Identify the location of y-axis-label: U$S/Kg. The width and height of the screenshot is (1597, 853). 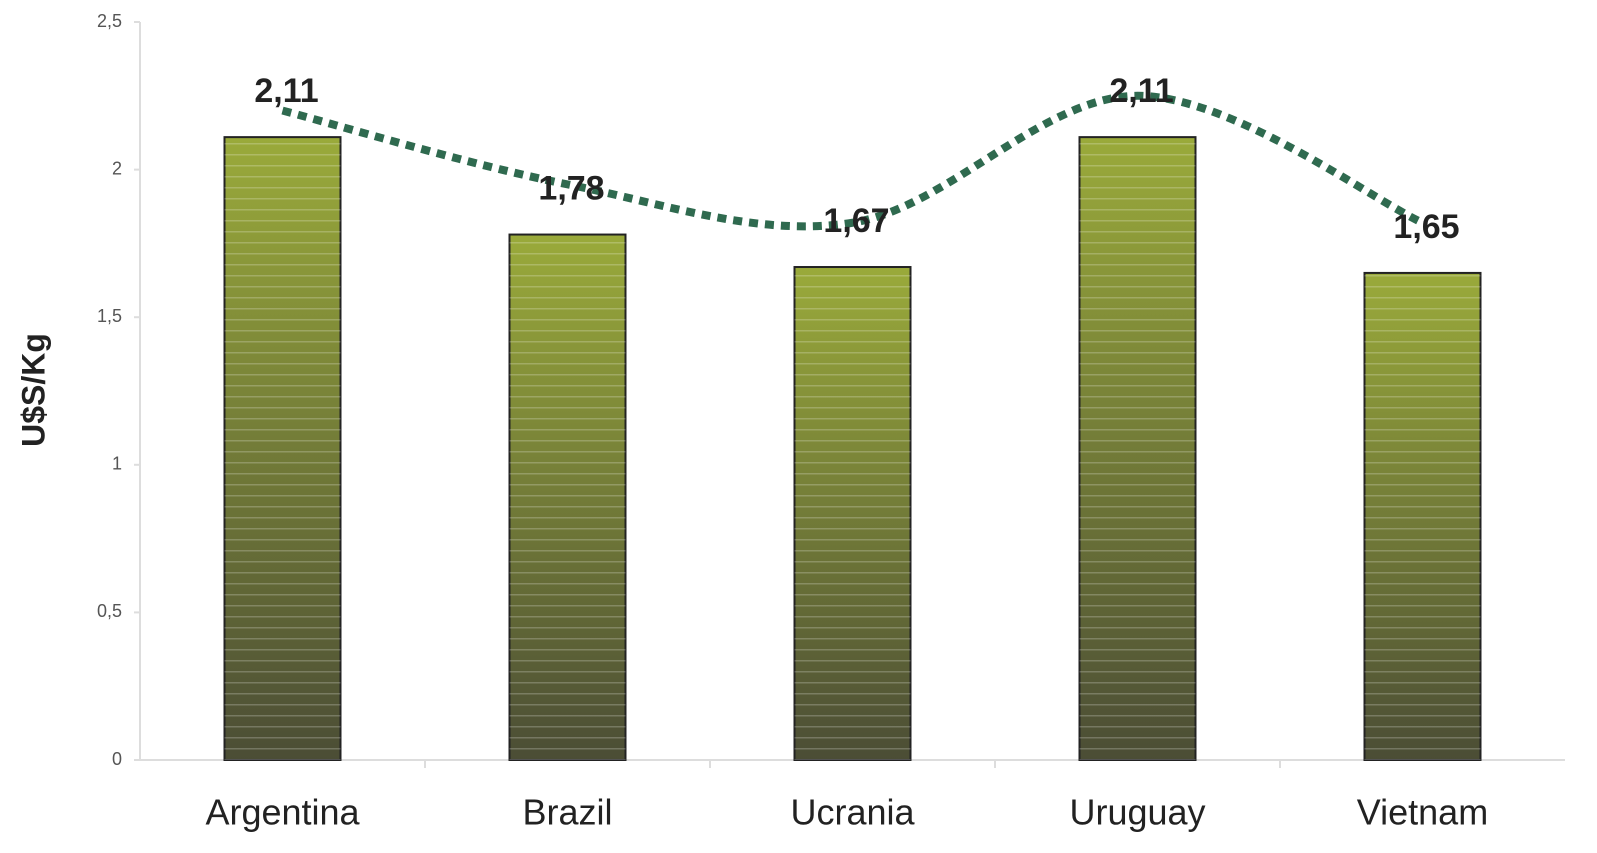
(33, 390).